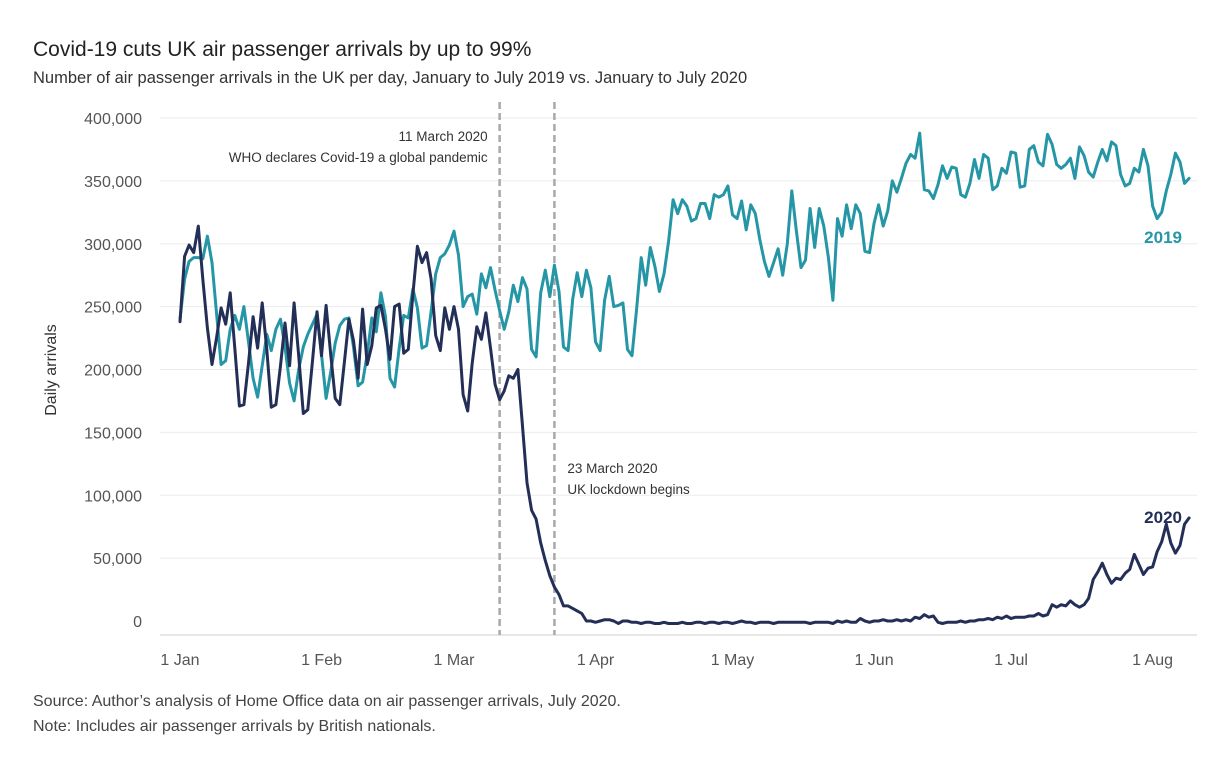 The height and width of the screenshot is (757, 1220). I want to click on x-tick-label: 1 Jan, so click(179, 660).